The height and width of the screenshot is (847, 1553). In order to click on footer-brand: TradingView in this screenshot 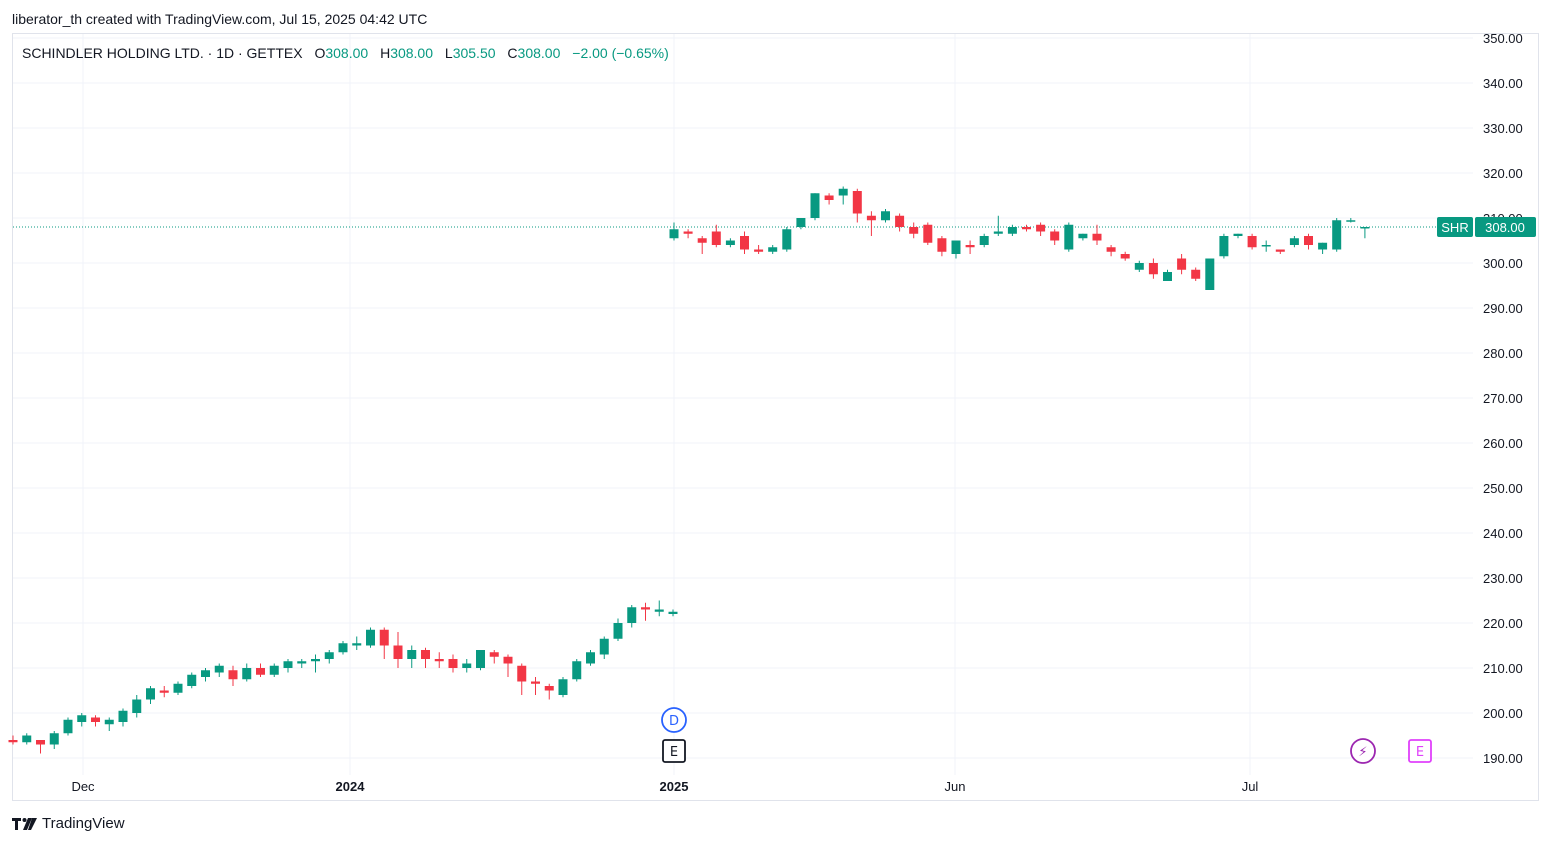, I will do `click(68, 823)`.